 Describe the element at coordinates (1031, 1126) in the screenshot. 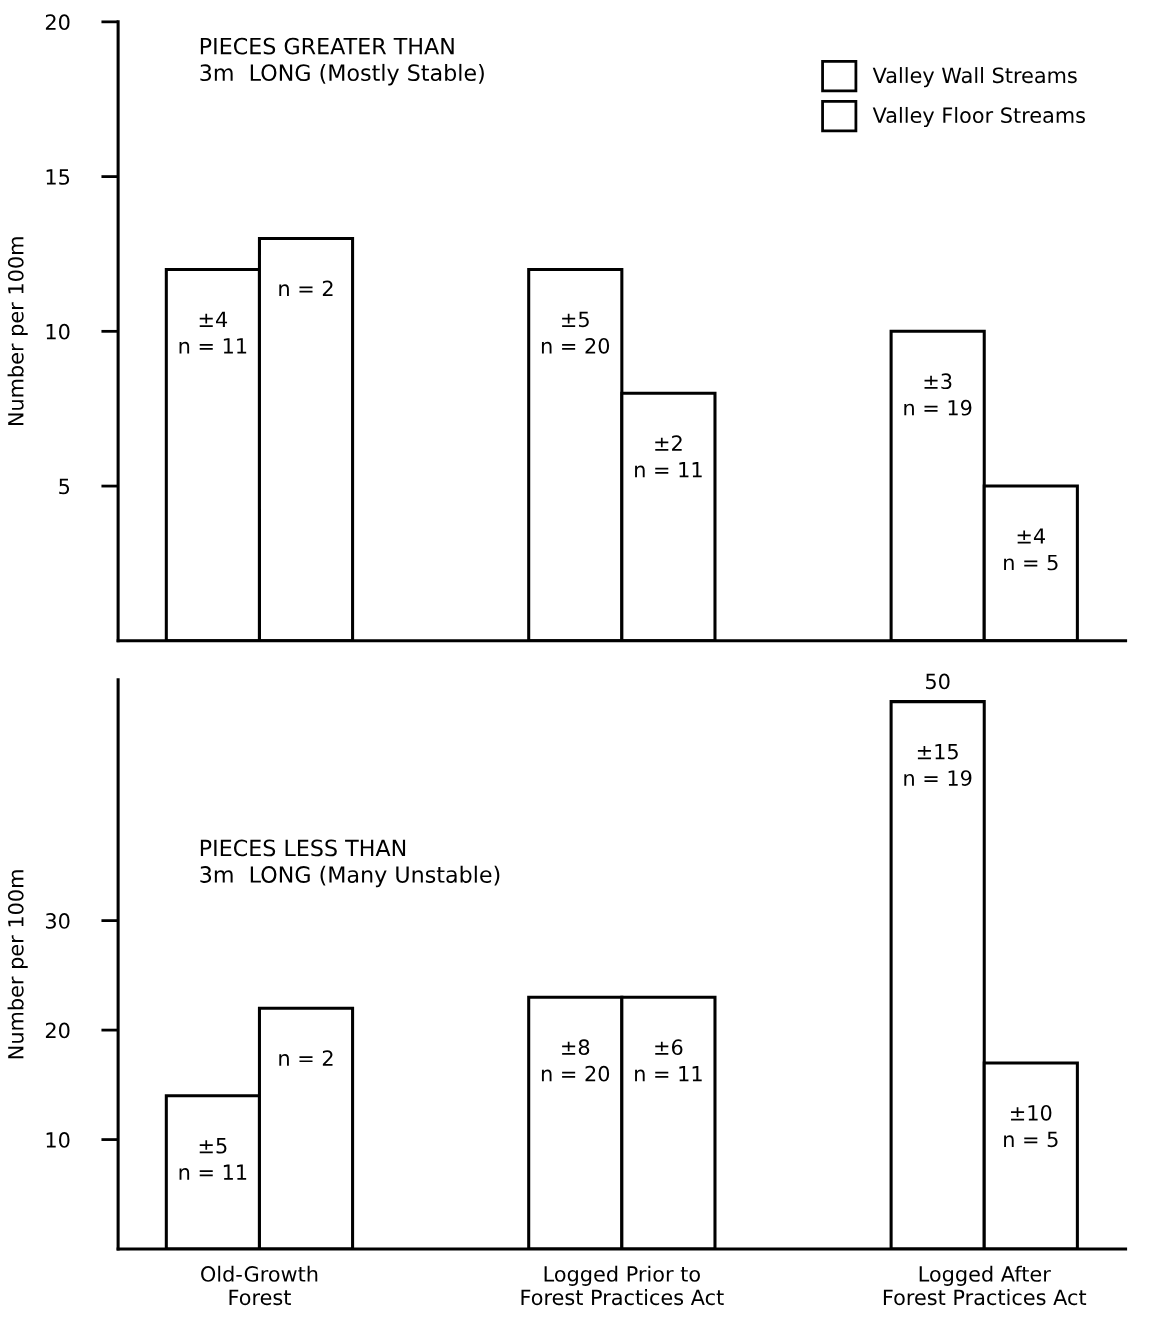

I see `annotation: ±10 n = 5` at that location.